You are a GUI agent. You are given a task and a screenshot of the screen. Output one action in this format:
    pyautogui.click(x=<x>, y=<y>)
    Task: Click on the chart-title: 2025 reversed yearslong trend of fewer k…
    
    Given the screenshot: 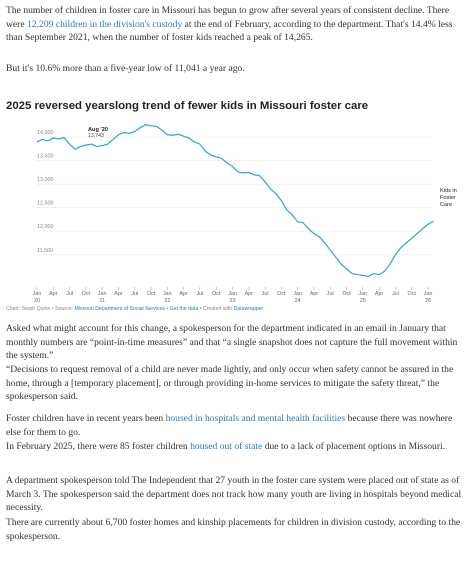 What is the action you would take?
    pyautogui.click(x=187, y=106)
    